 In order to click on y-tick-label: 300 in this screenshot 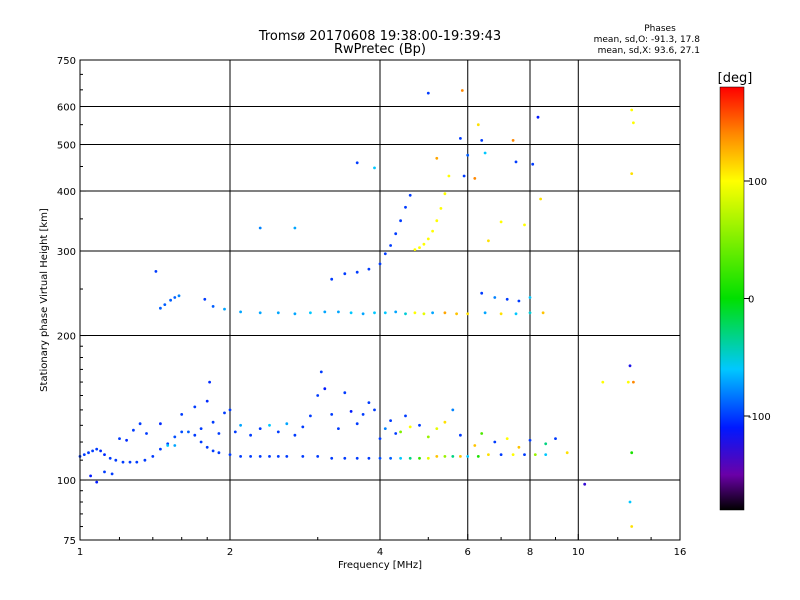, I will do `click(66, 252)`.